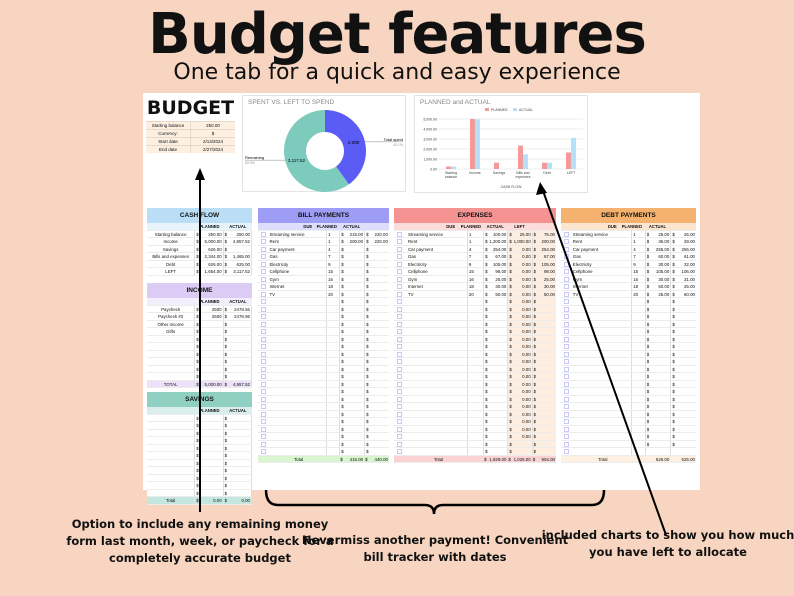 This screenshot has height=596, width=794. I want to click on amount-cell: $254.00, so click(543, 248).